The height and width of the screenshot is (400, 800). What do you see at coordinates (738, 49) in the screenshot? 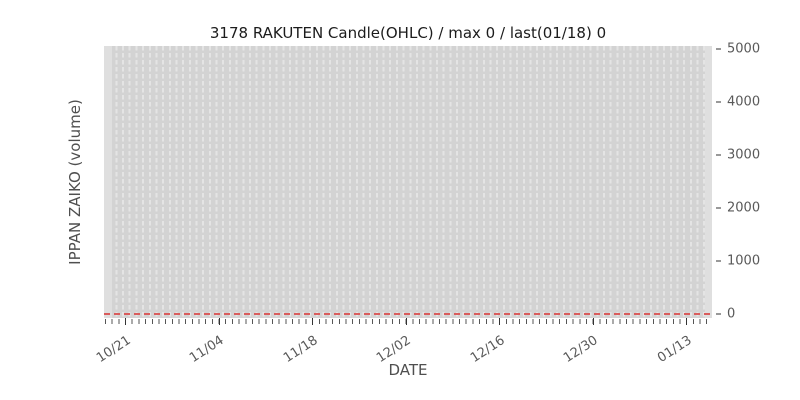
I see `y-tick-label: 5000` at bounding box center [738, 49].